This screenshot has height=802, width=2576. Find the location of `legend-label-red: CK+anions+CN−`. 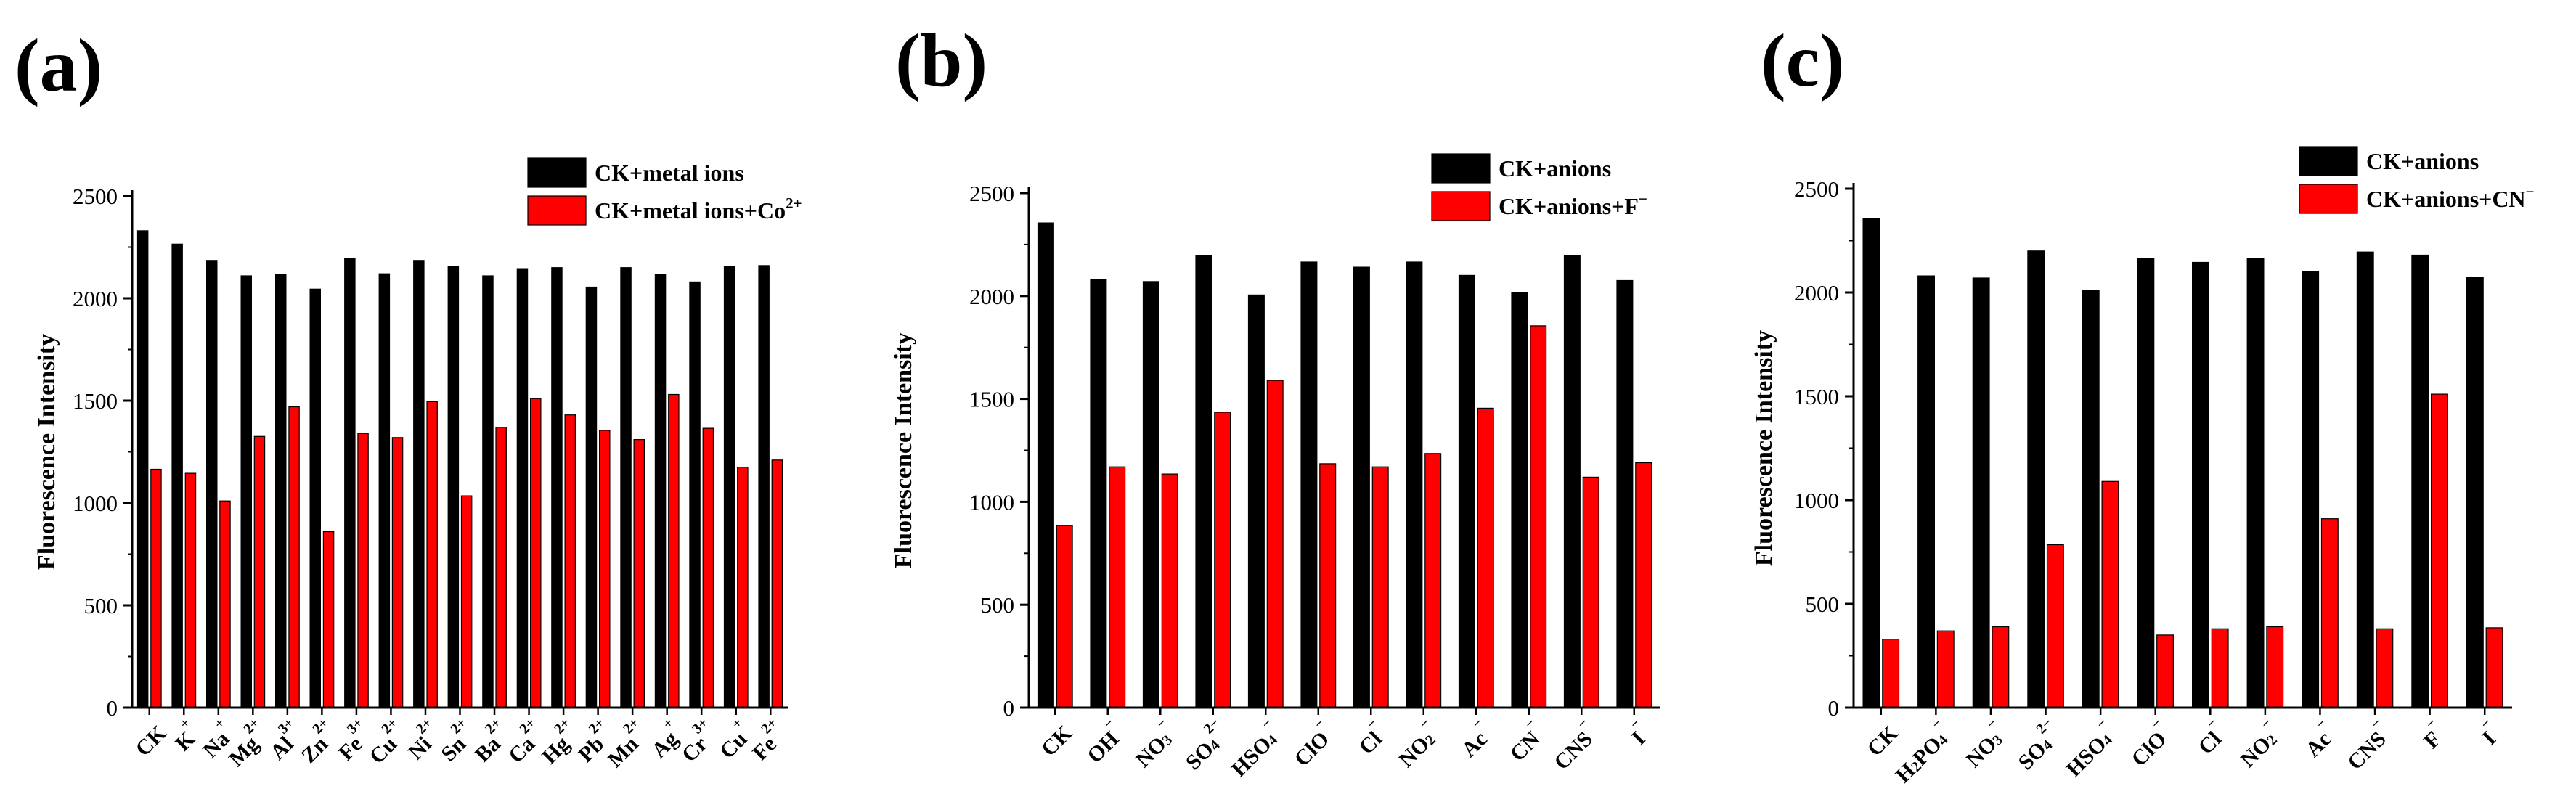

legend-label-red: CK+anions+CN− is located at coordinates (2450, 197).